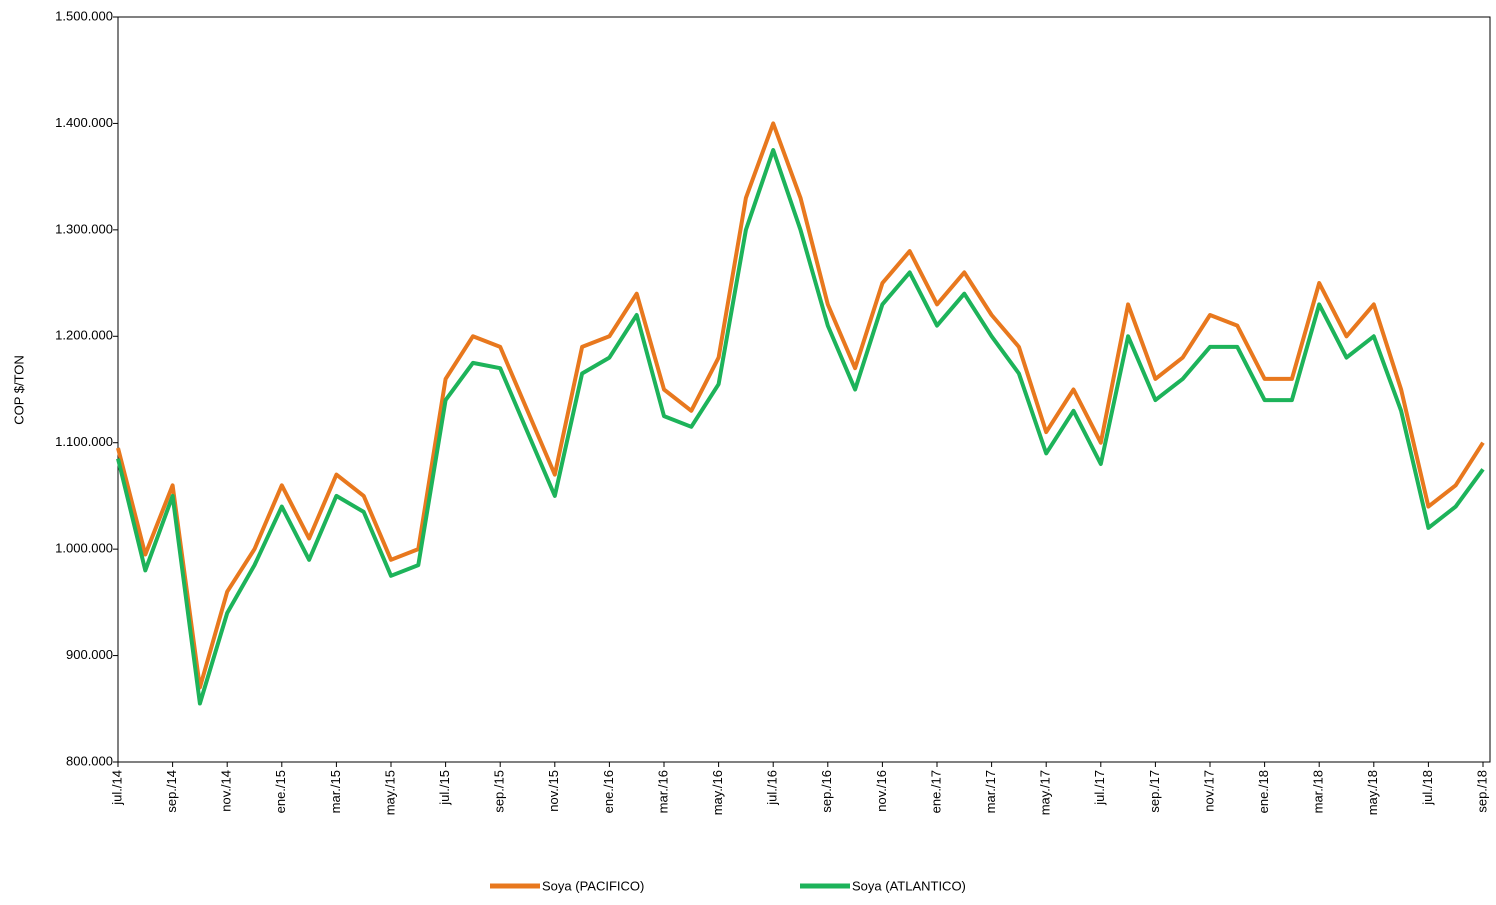 The height and width of the screenshot is (905, 1496). What do you see at coordinates (553, 791) in the screenshot?
I see `x-tick-label: nov./15` at bounding box center [553, 791].